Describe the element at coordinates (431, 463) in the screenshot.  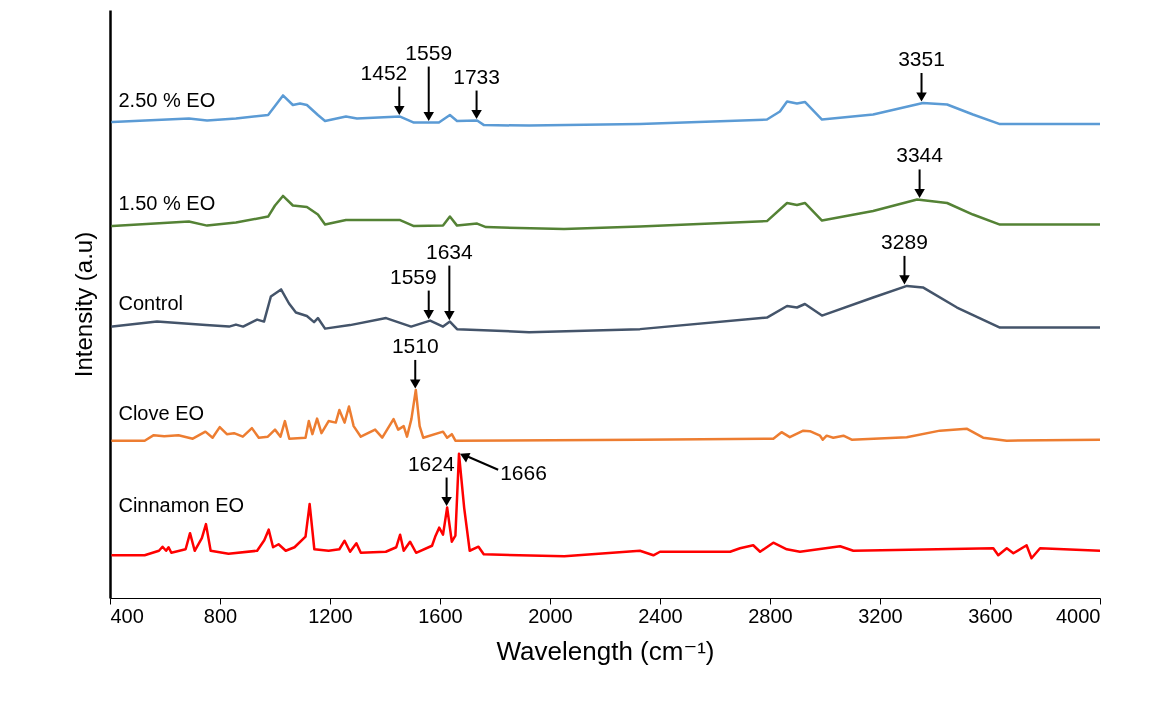
I see `annotation: 1624` at that location.